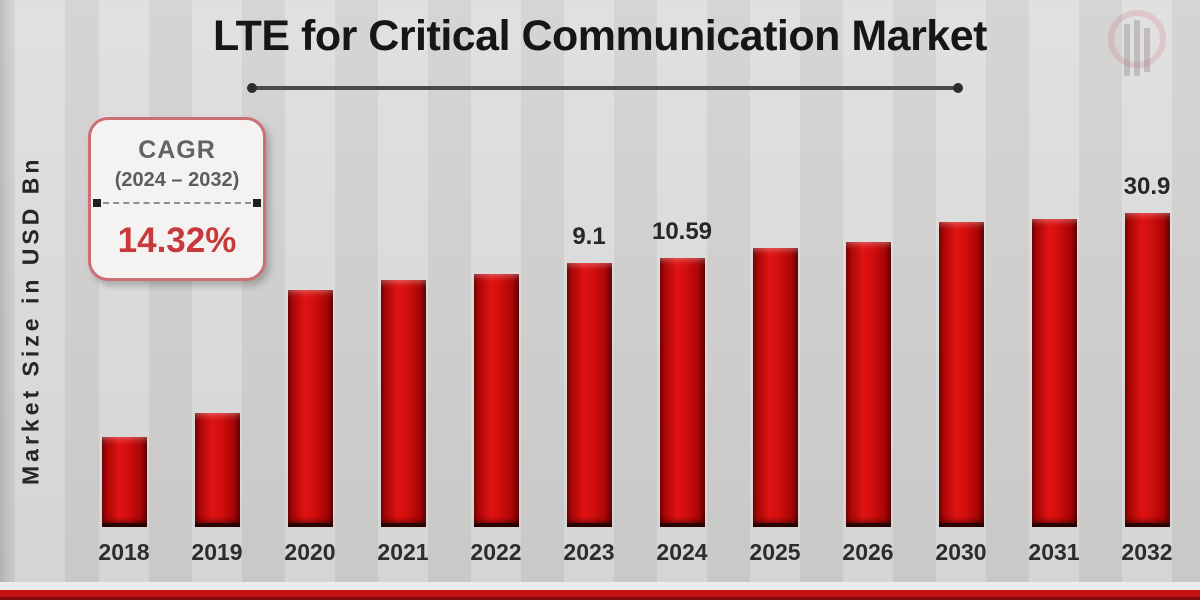 The width and height of the screenshot is (1200, 600). I want to click on bottom-darkred-strip, so click(600, 598).